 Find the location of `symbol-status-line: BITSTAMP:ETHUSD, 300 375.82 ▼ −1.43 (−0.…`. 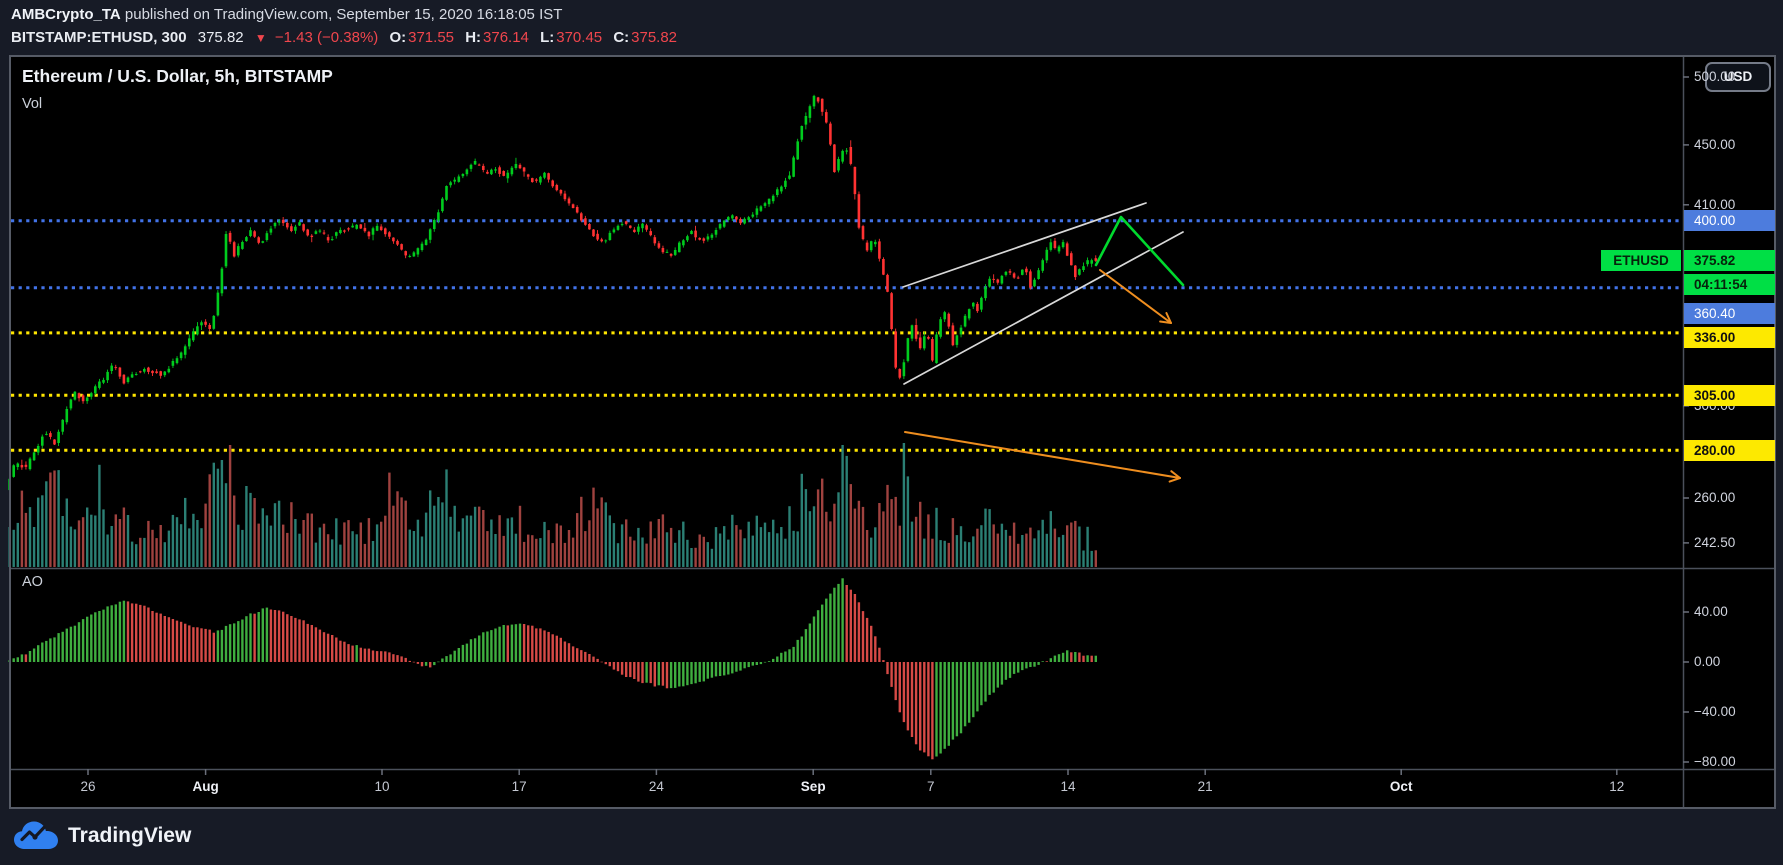

symbol-status-line: BITSTAMP:ETHUSD, 300 375.82 ▼ −1.43 (−0.… is located at coordinates (347, 37).